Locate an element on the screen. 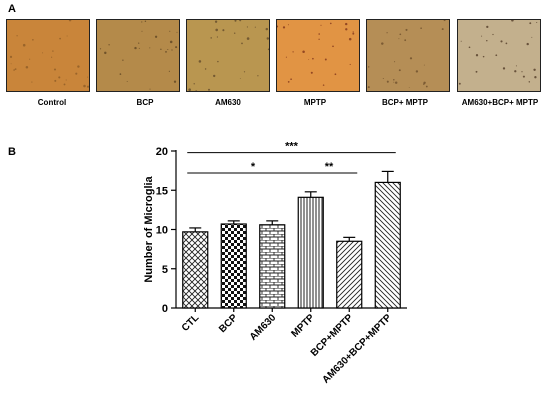 This screenshot has width=550, height=403. y-tick-label-1: 5 is located at coordinates (165, 270).